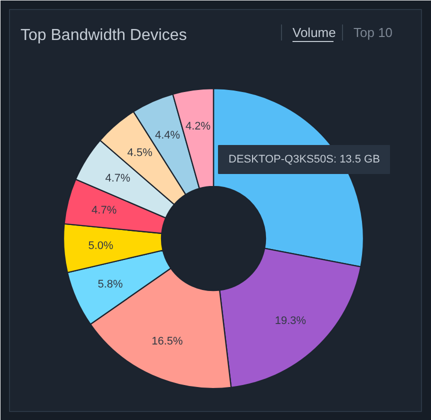 The width and height of the screenshot is (431, 420). Describe the element at coordinates (111, 284) in the screenshot. I see `data-label: 5.8%` at that location.